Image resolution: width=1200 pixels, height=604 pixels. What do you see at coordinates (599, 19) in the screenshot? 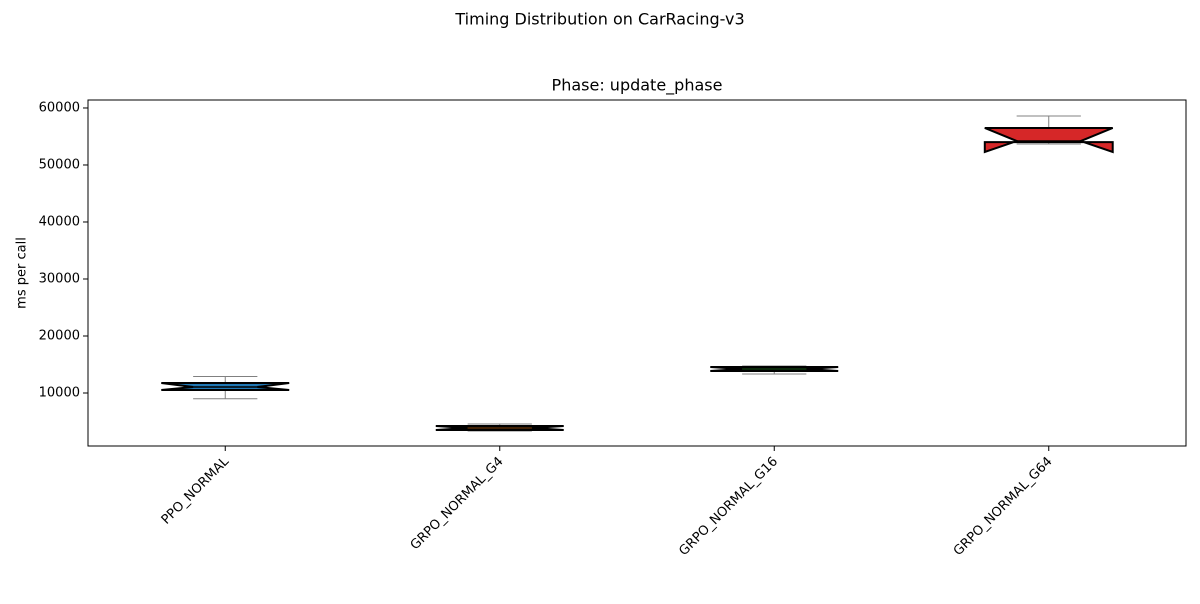
I see `chart-title: Timing Distribution on CarRacing-v3` at bounding box center [599, 19].